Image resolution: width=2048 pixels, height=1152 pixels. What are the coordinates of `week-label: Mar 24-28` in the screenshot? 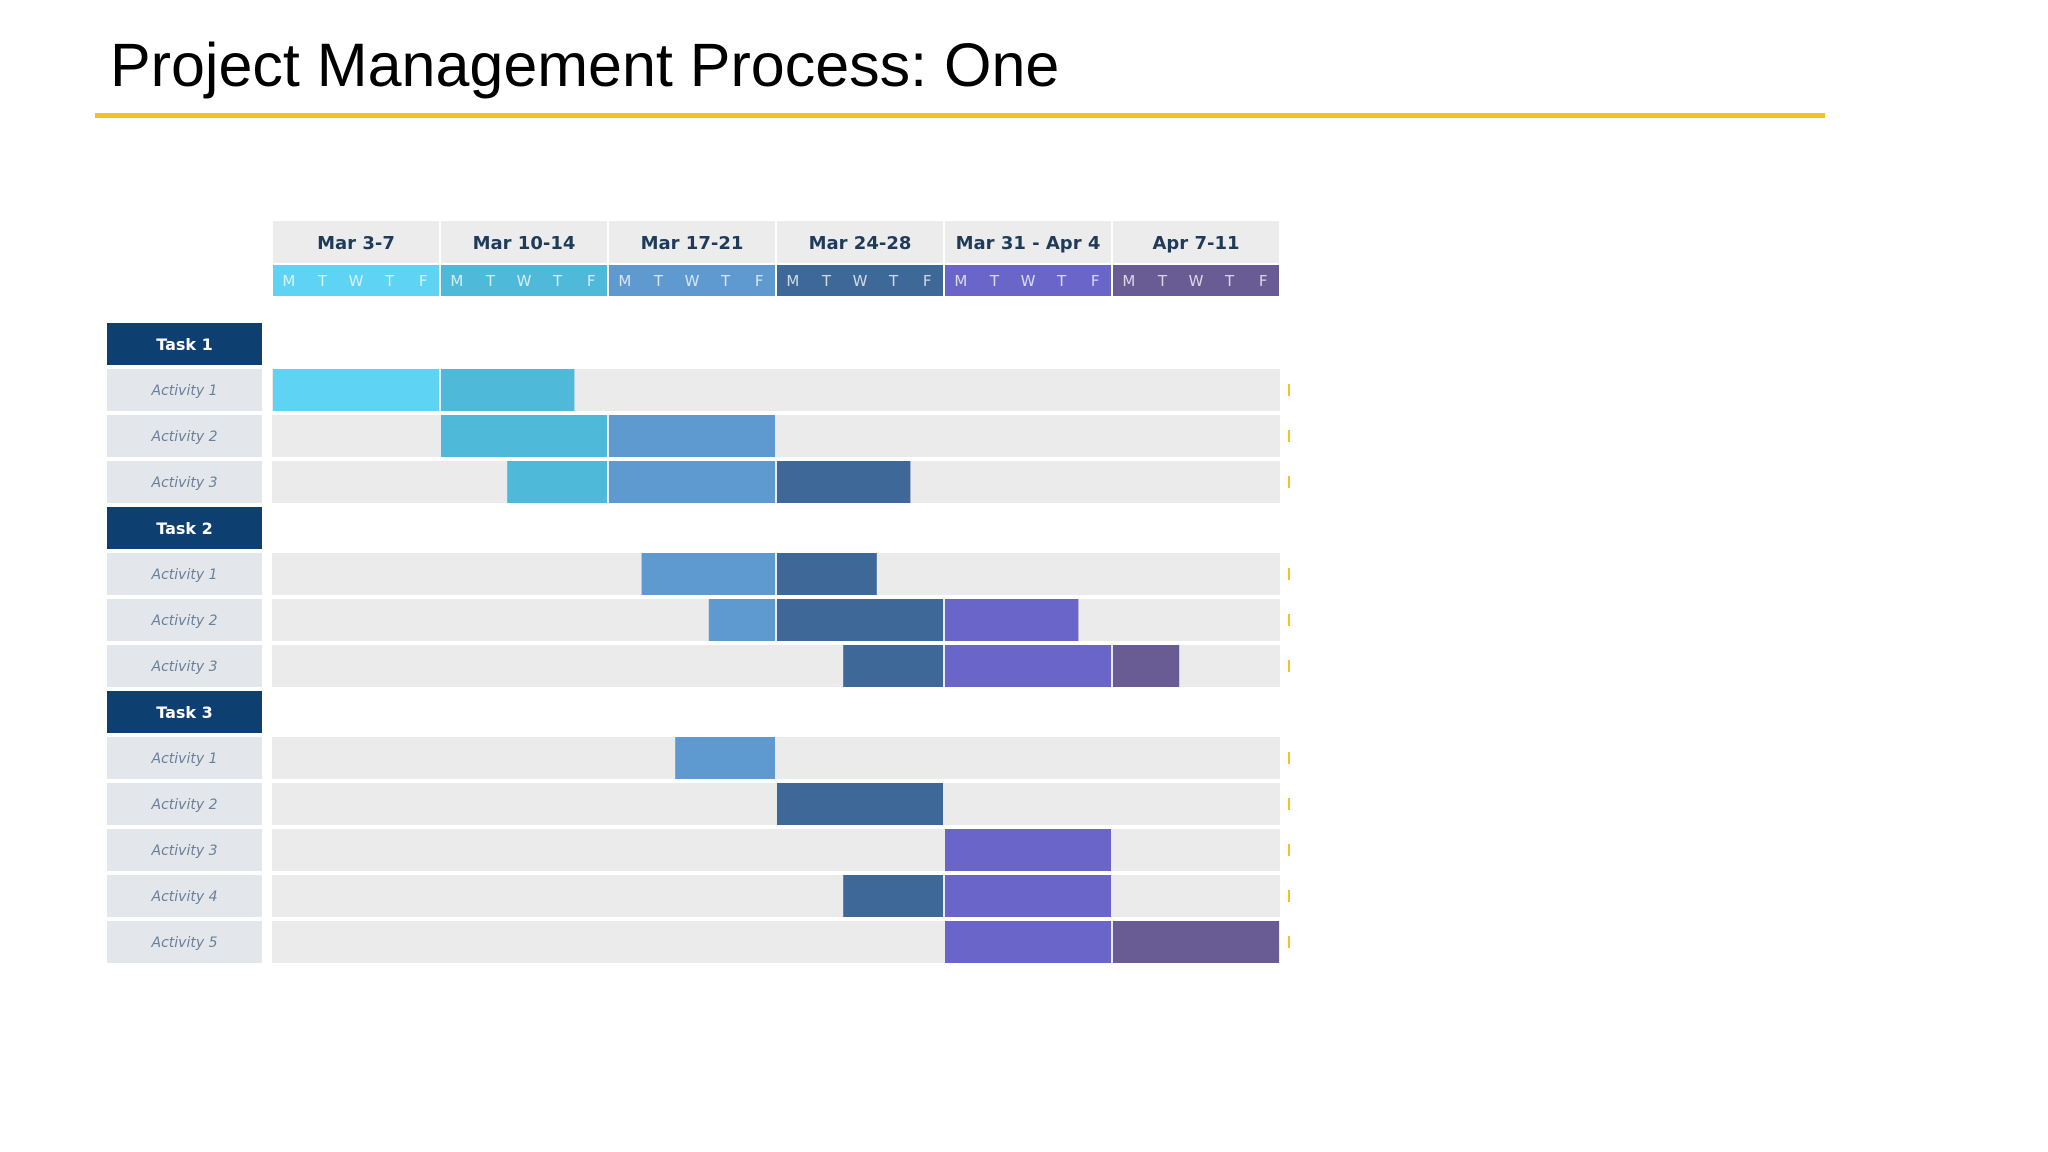 It's located at (860, 243).